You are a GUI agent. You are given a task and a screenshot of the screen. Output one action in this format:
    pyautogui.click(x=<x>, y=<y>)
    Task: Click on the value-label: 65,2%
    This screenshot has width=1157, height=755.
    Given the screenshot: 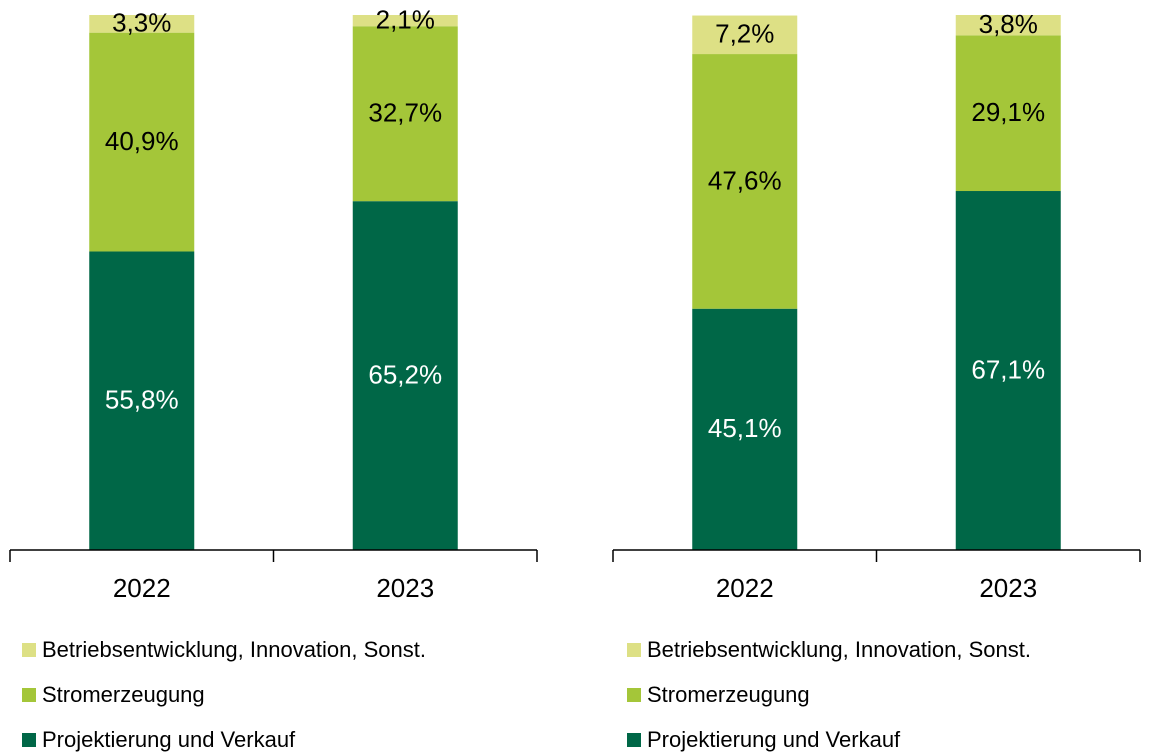 What is the action you would take?
    pyautogui.click(x=405, y=374)
    